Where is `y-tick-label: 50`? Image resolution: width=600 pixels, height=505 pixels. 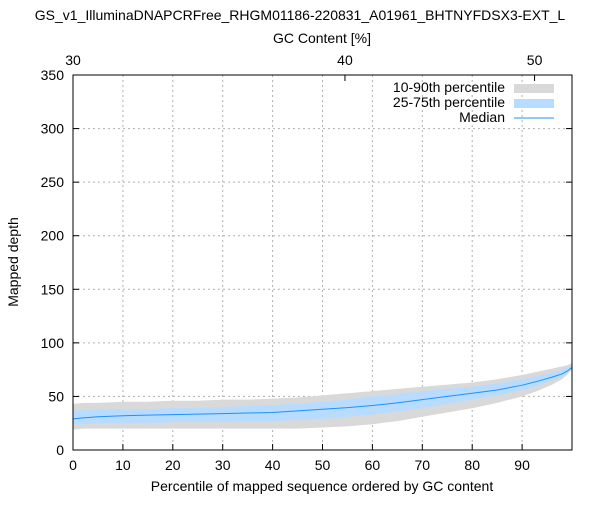
y-tick-label: 50 is located at coordinates (56, 396).